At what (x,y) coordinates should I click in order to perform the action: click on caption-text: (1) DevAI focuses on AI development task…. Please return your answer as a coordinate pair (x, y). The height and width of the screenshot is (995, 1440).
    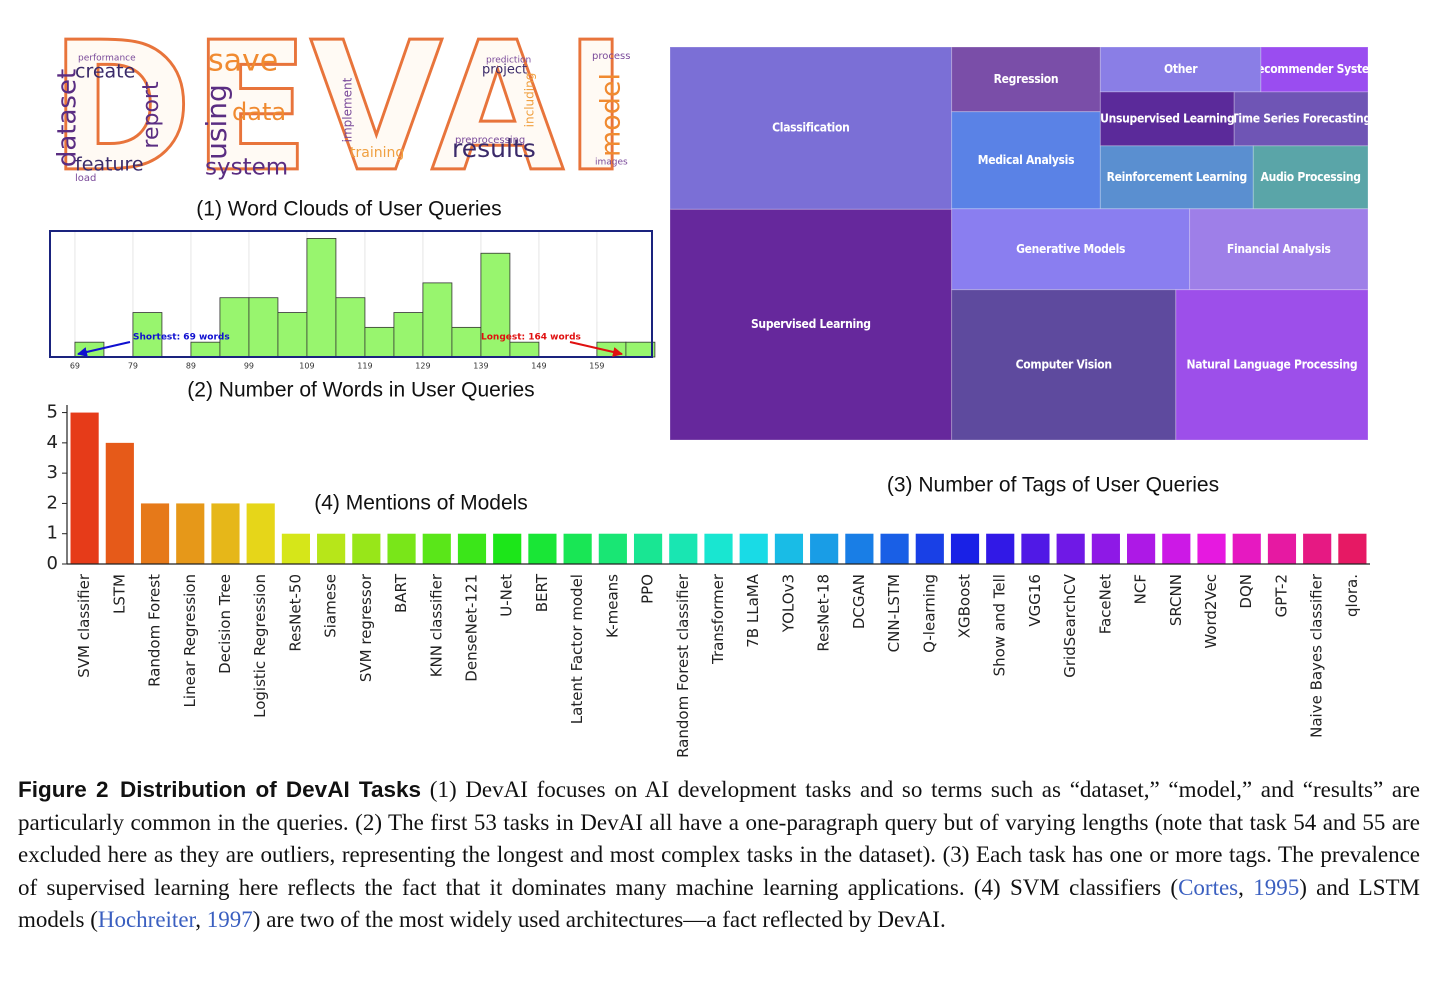
    Looking at the image, I should click on (719, 838).